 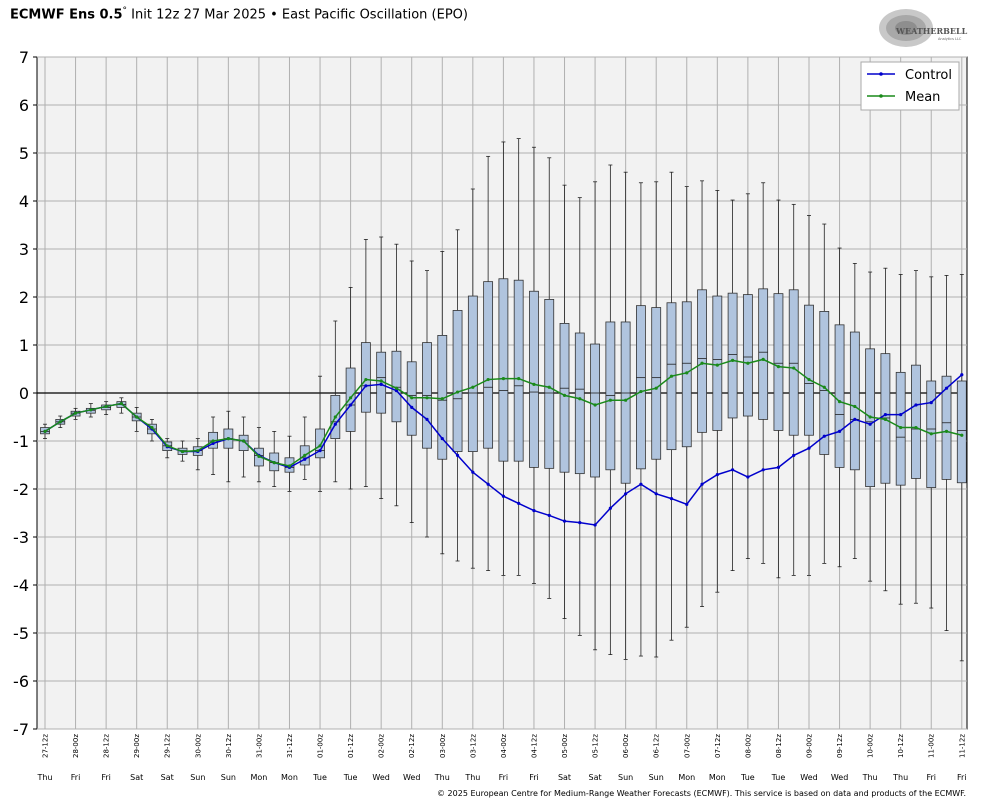 I want to click on y-tick-label: 4, so click(x=24, y=201).